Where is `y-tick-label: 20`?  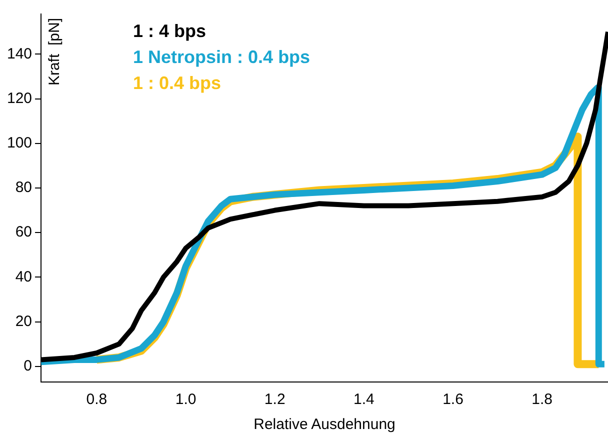 y-tick-label: 20 is located at coordinates (23, 321).